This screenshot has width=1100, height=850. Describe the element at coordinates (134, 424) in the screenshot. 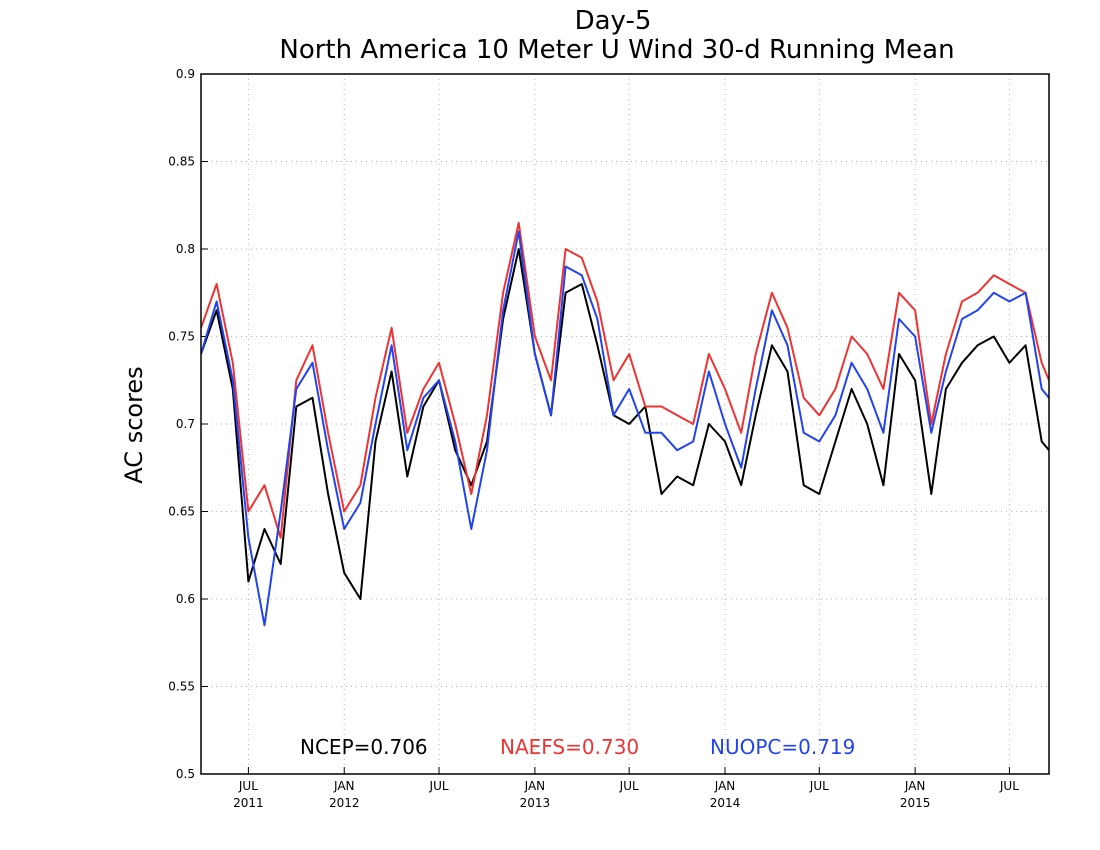

I see `y-axis-label: AC scores` at that location.